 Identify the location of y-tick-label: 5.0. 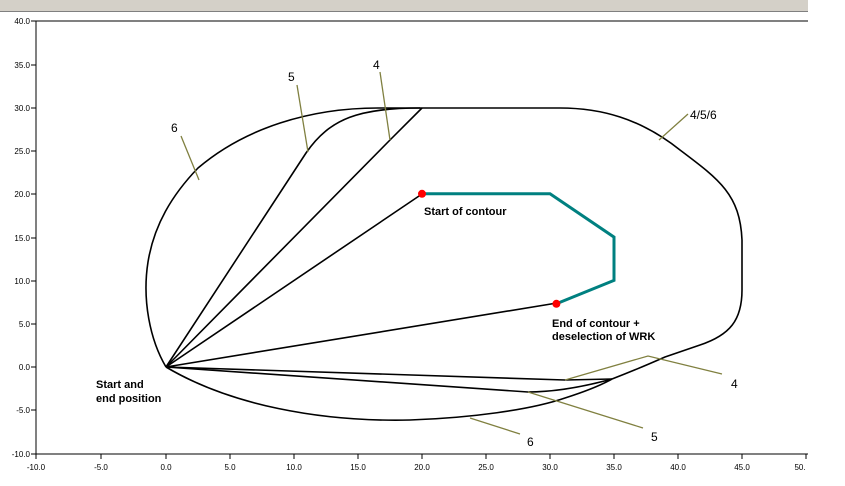
(25, 324).